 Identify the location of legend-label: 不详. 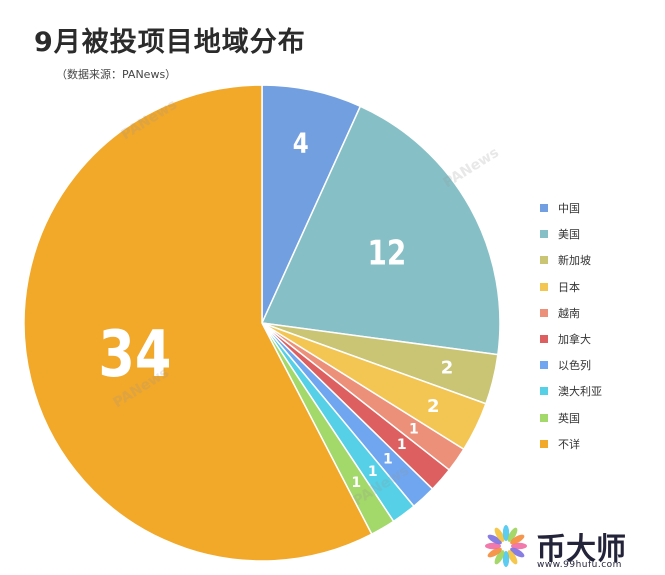
(569, 444).